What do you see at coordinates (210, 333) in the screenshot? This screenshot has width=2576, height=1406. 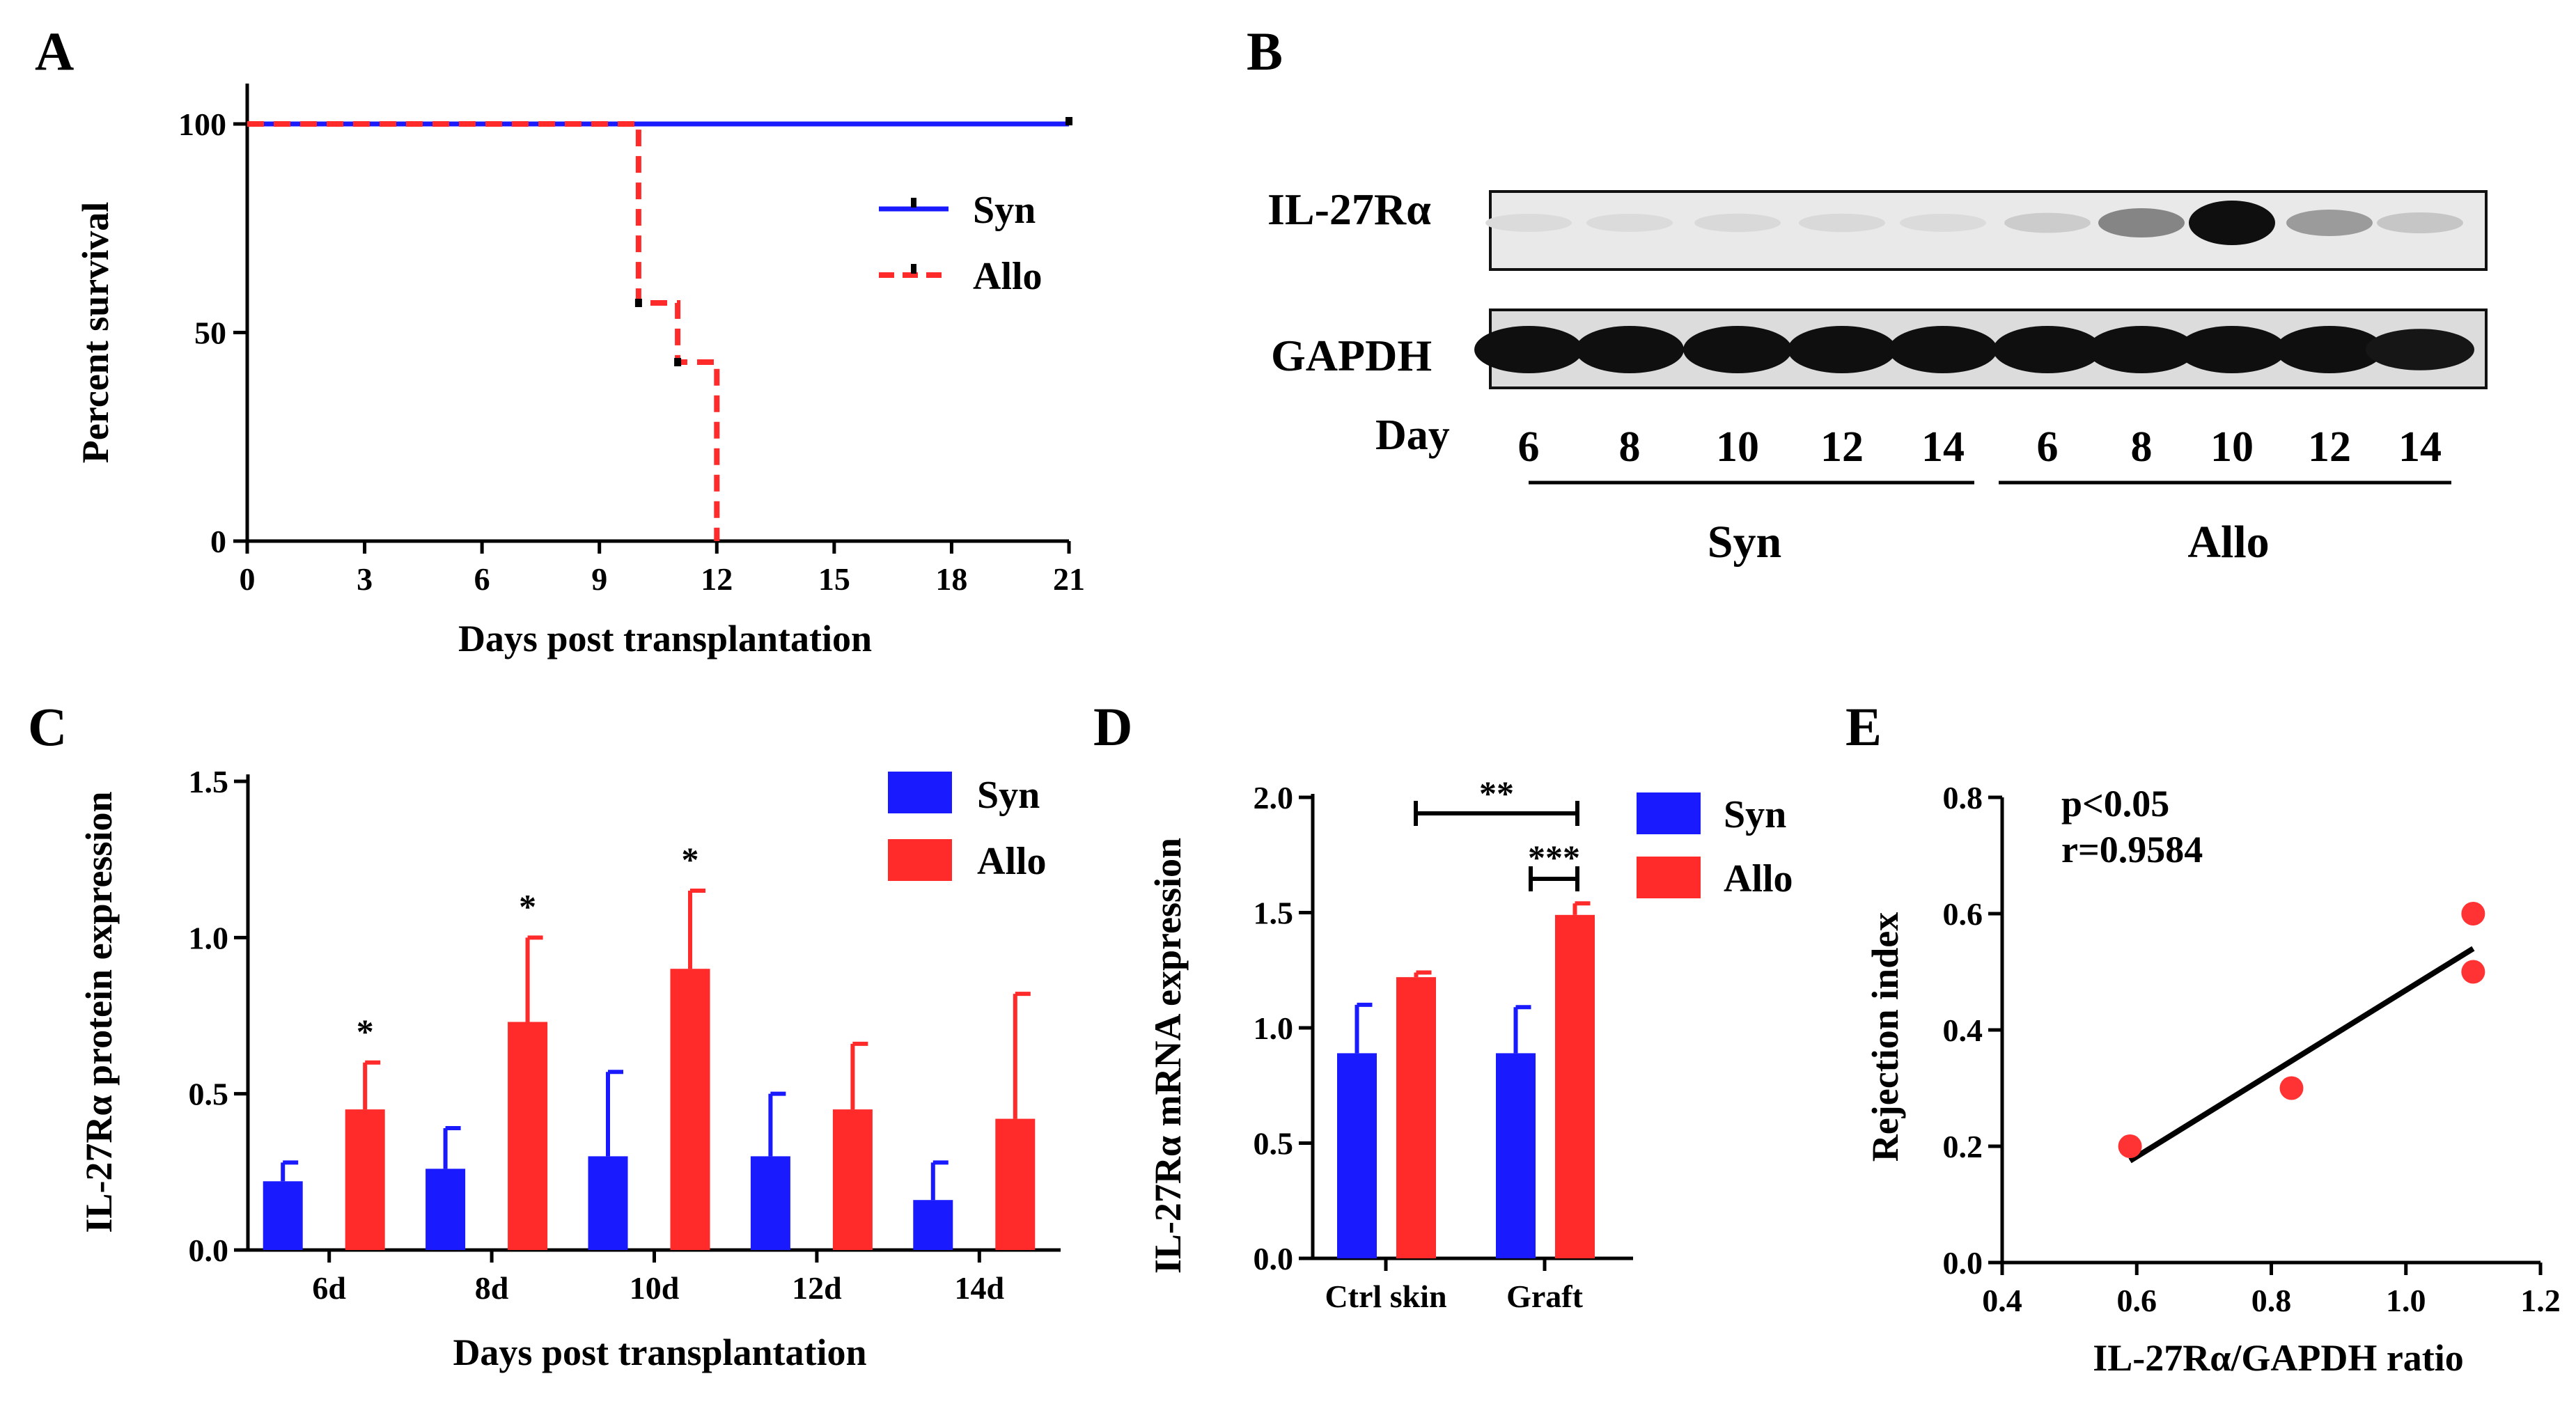 I see `a-y-tick-label: 50` at bounding box center [210, 333].